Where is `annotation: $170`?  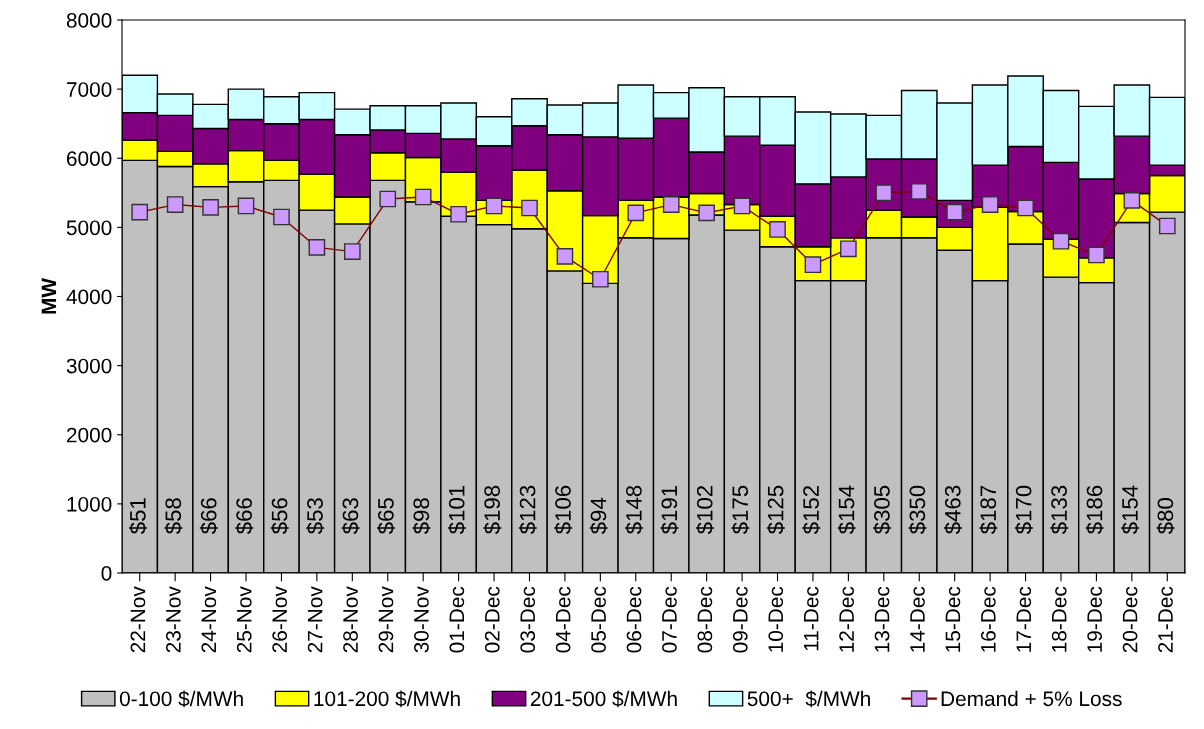
annotation: $170 is located at coordinates (1023, 510).